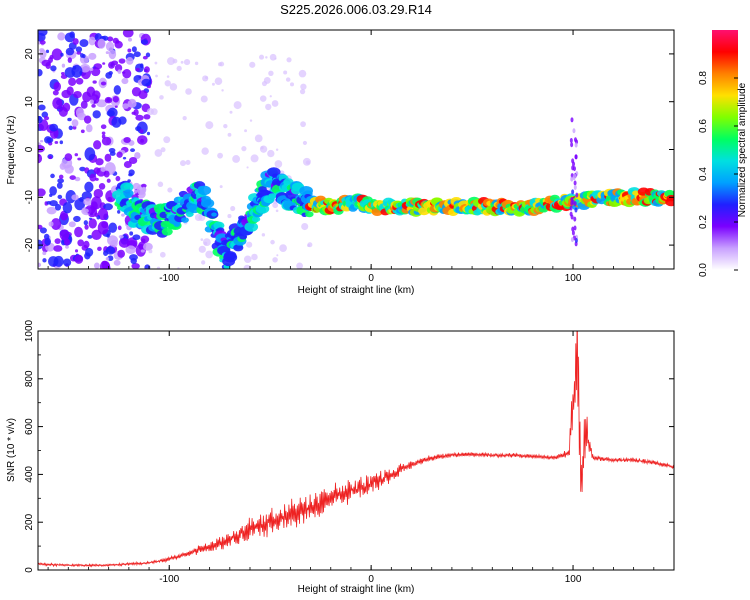 The height and width of the screenshot is (600, 750). What do you see at coordinates (371, 278) in the screenshot?
I see `x-tick-label: 0` at bounding box center [371, 278].